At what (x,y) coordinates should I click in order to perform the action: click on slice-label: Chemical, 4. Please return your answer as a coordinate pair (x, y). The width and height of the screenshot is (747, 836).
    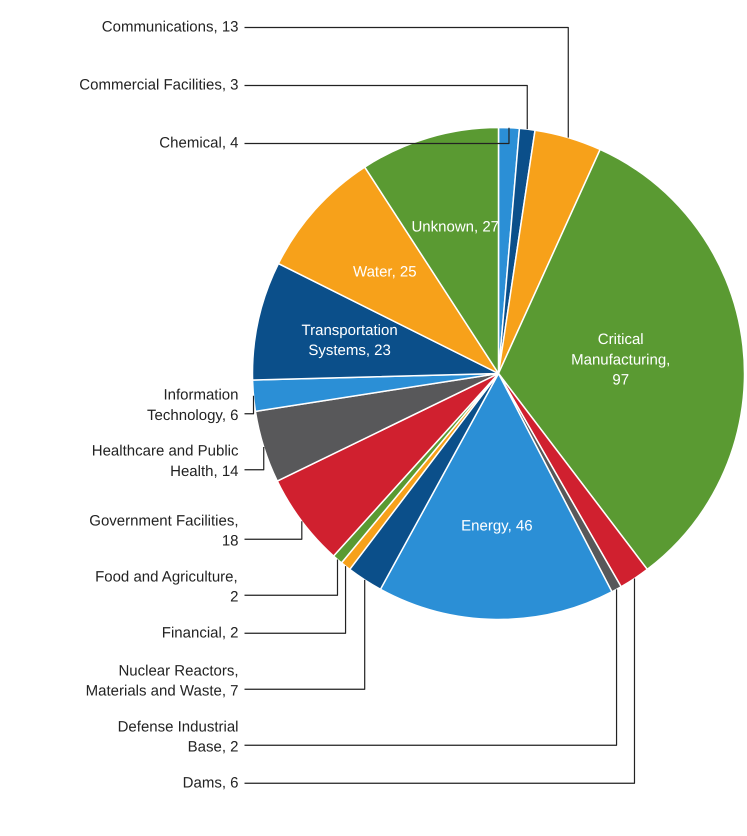
    Looking at the image, I should click on (199, 143).